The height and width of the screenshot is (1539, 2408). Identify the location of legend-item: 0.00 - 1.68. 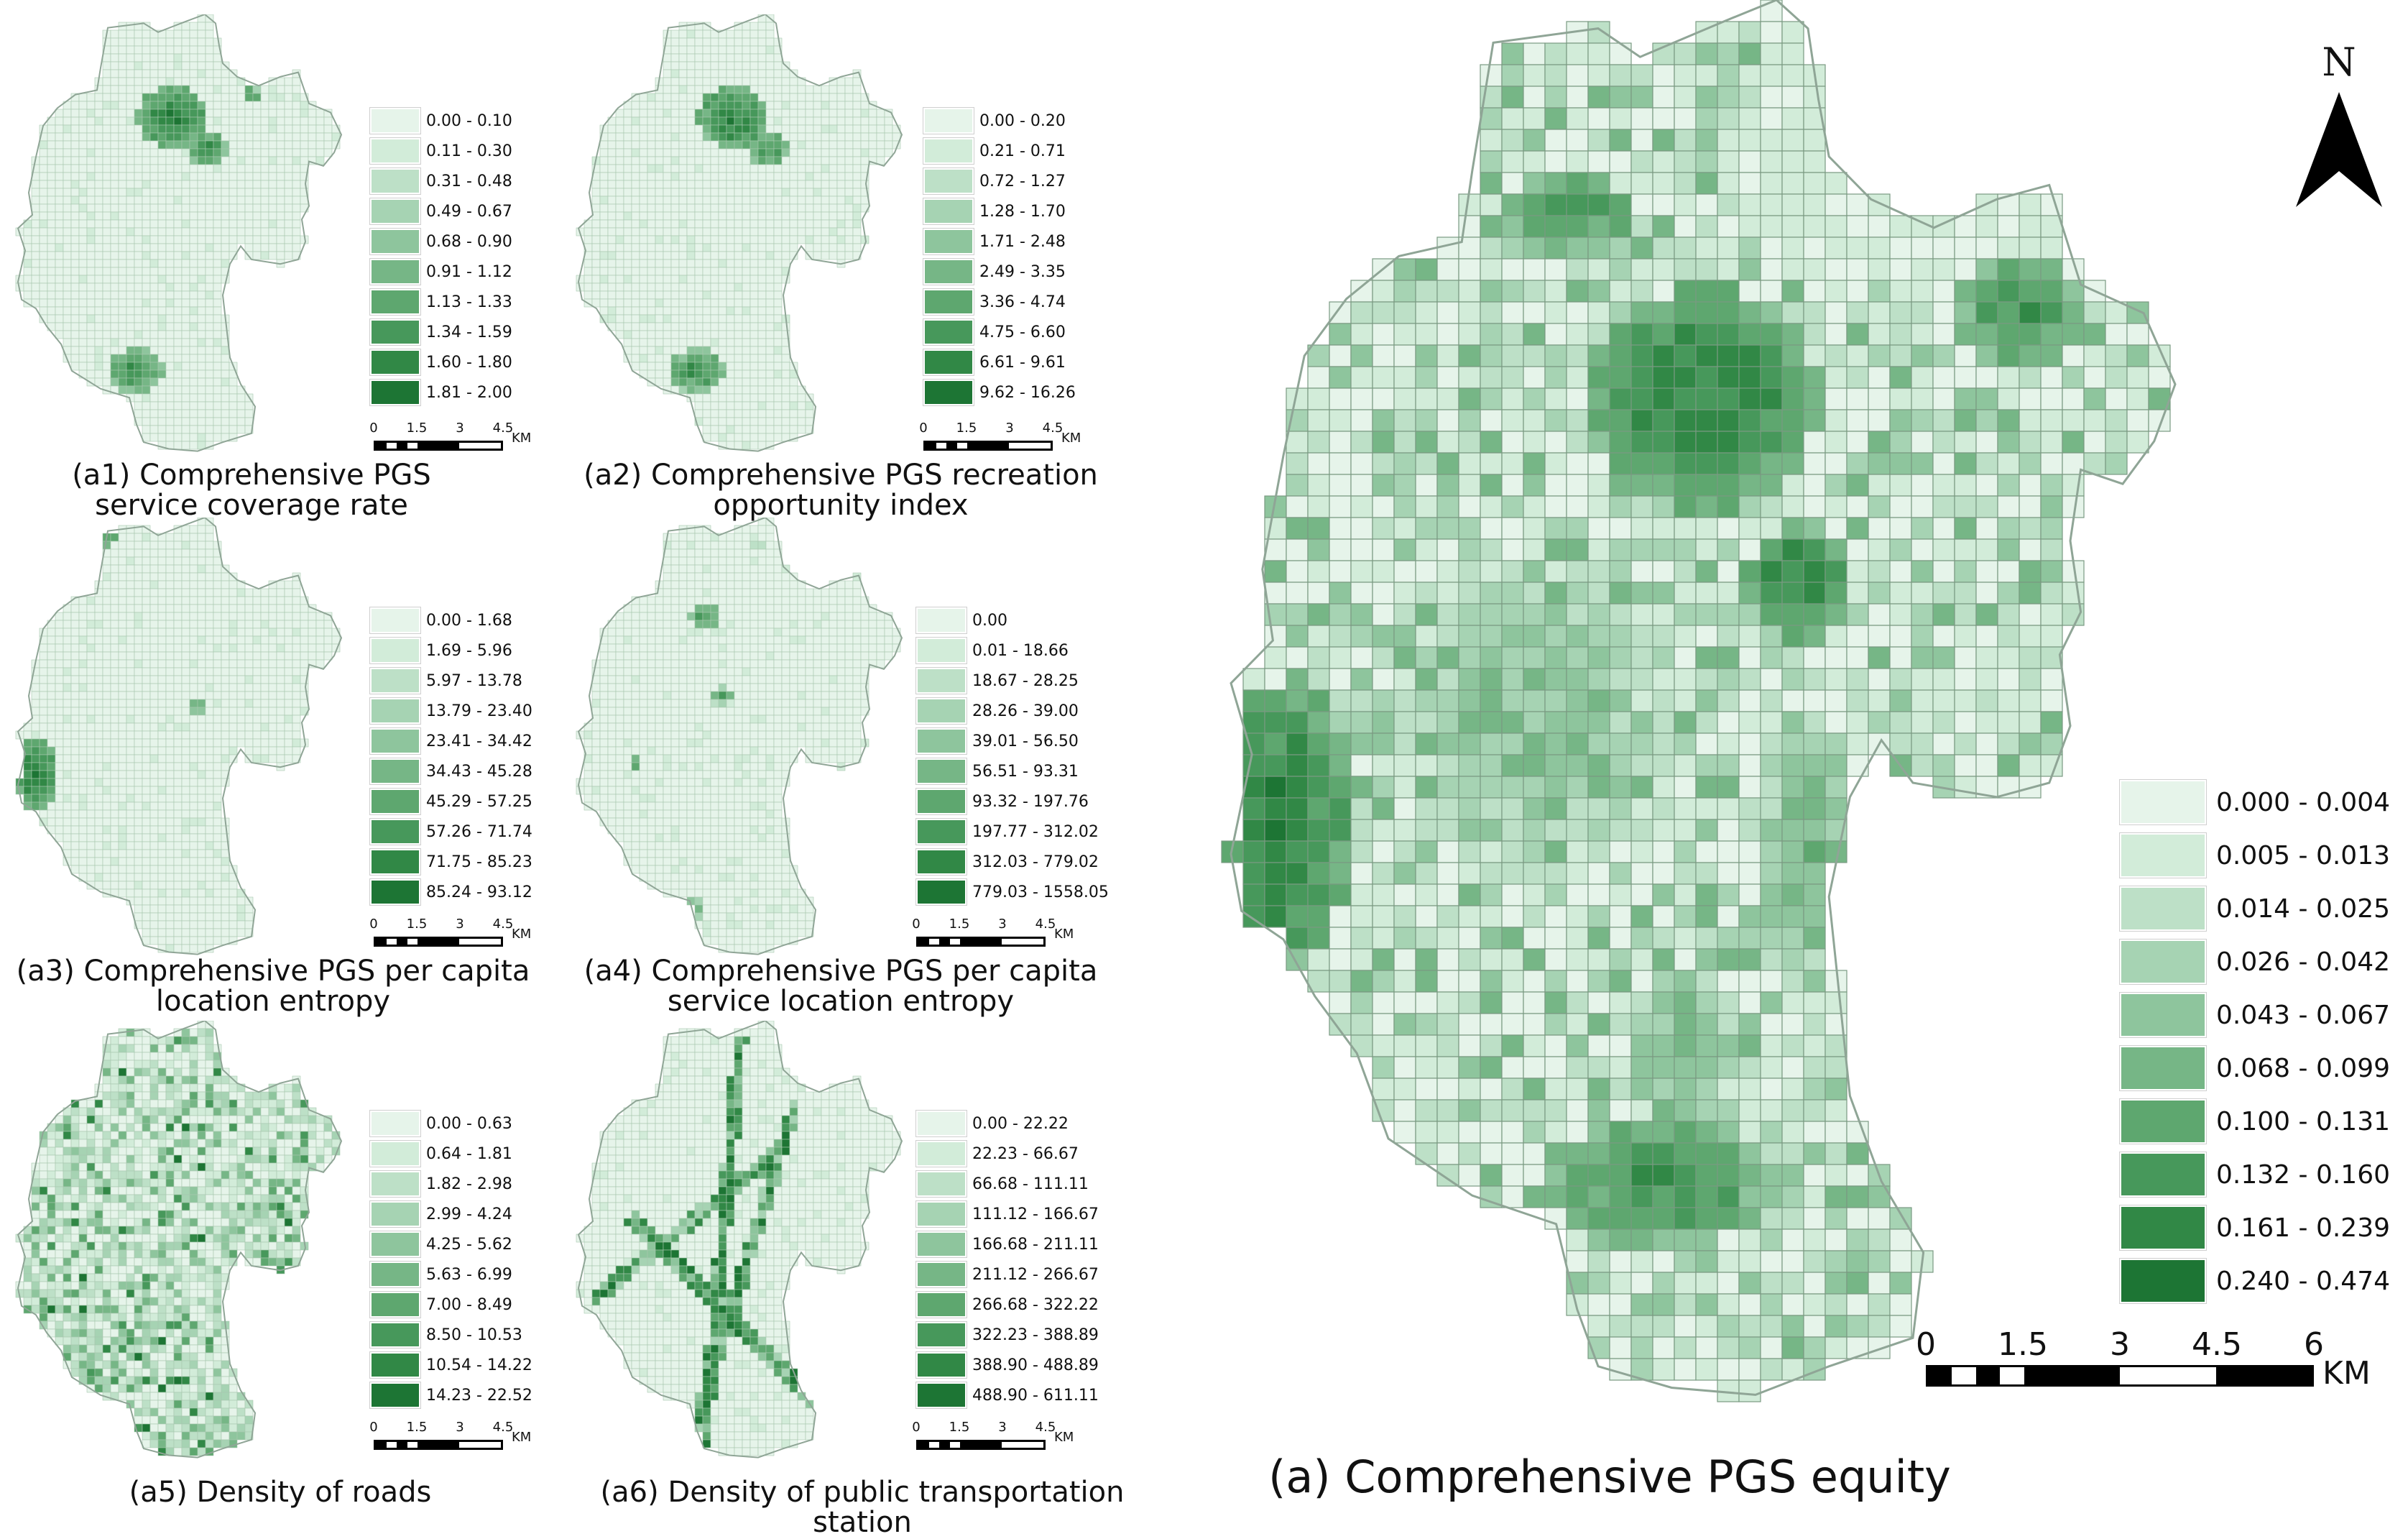
(450, 620).